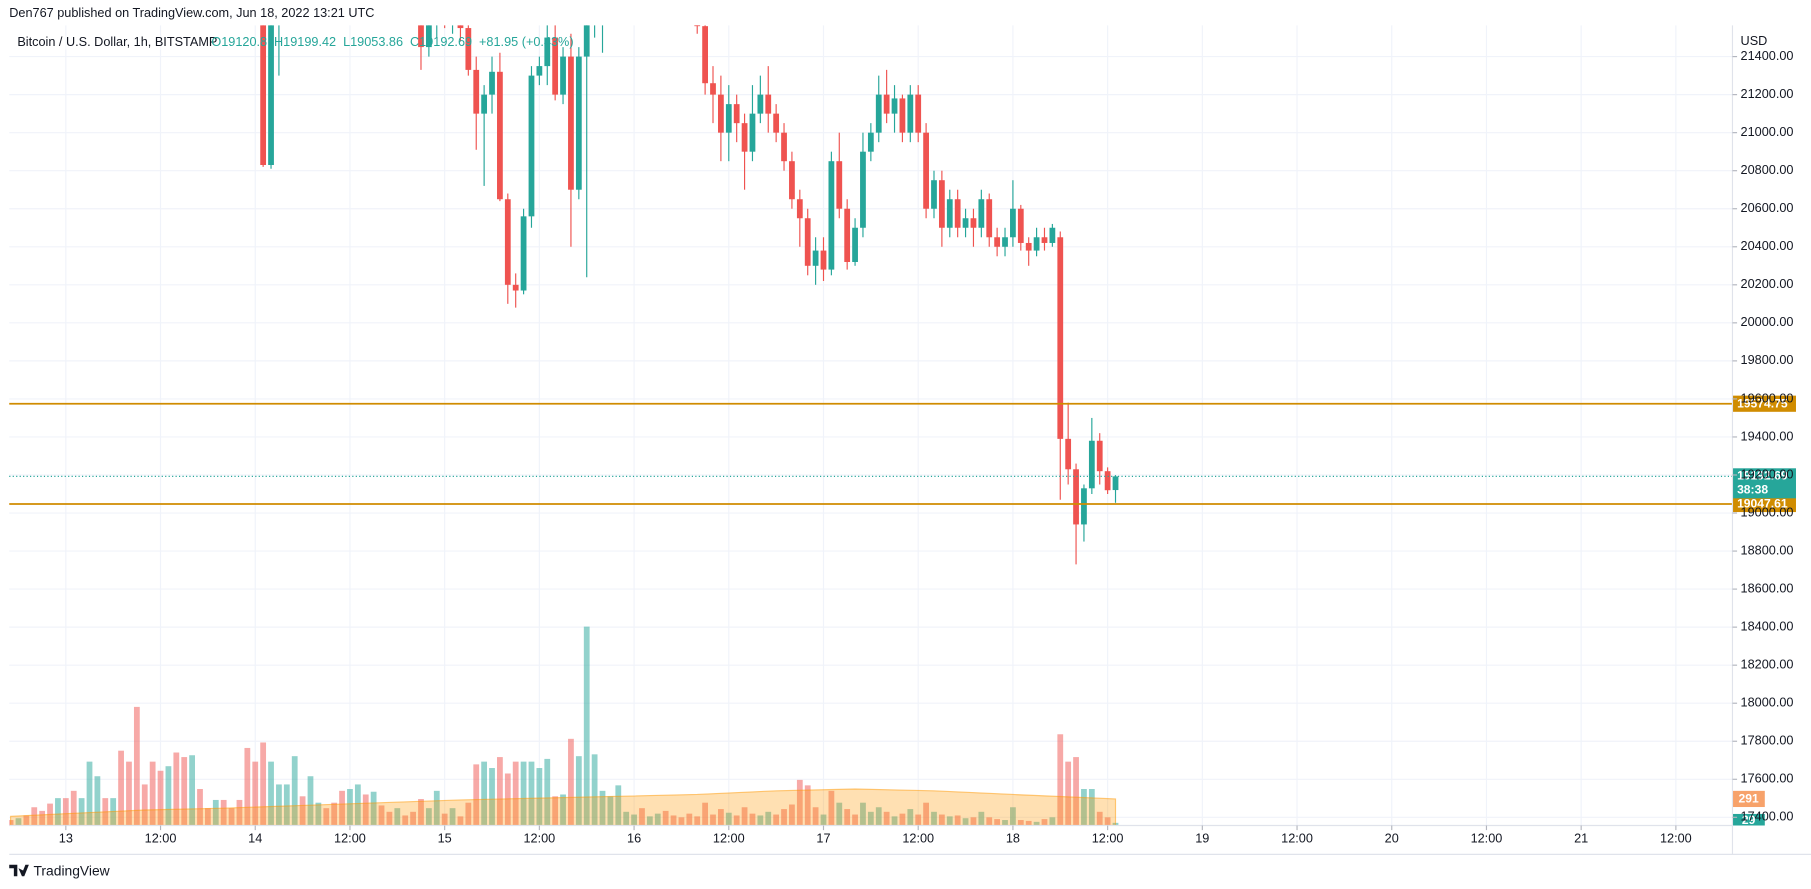 This screenshot has height=889, width=1811. Describe the element at coordinates (1767, 360) in the screenshot. I see `y-tick-label: 19800.00` at that location.